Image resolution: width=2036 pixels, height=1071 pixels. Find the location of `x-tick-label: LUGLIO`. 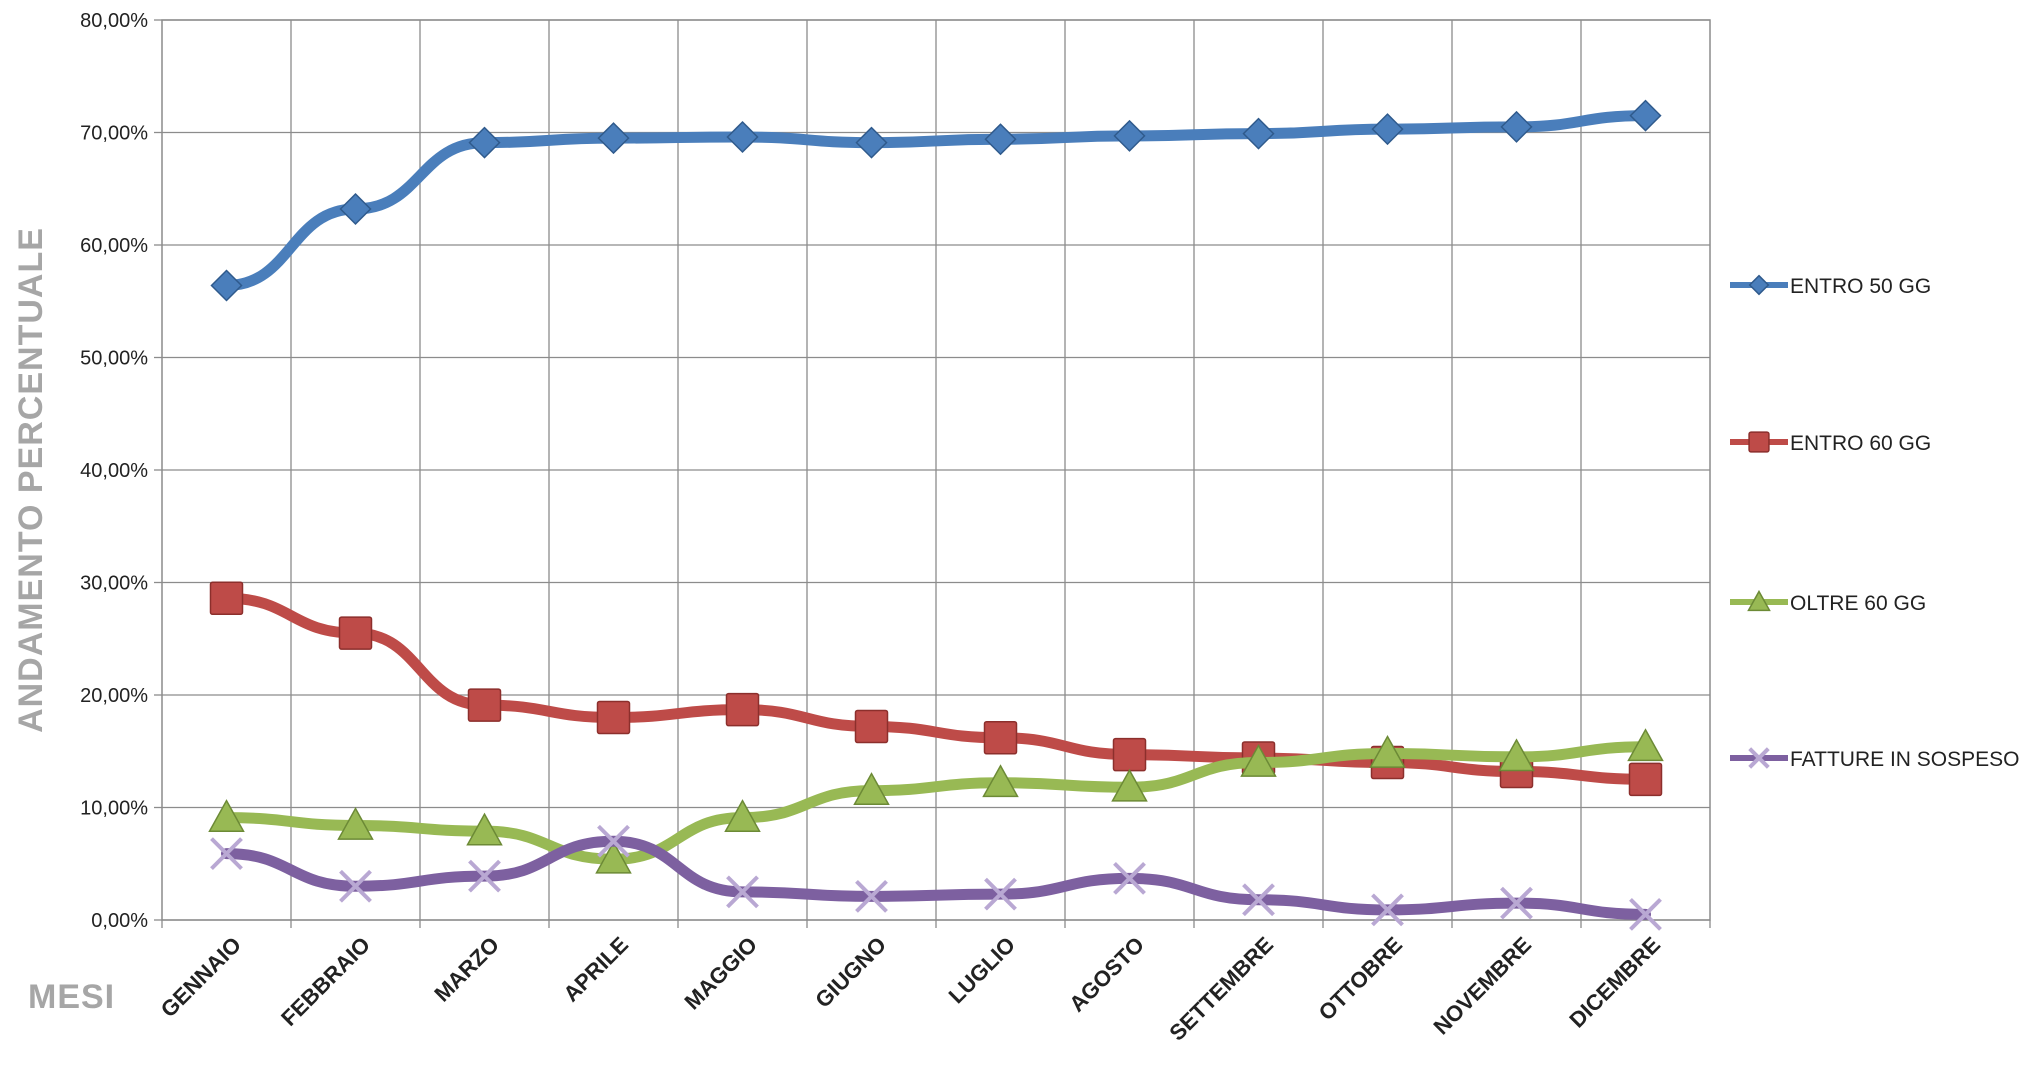

x-tick-label: LUGLIO is located at coordinates (982, 970).